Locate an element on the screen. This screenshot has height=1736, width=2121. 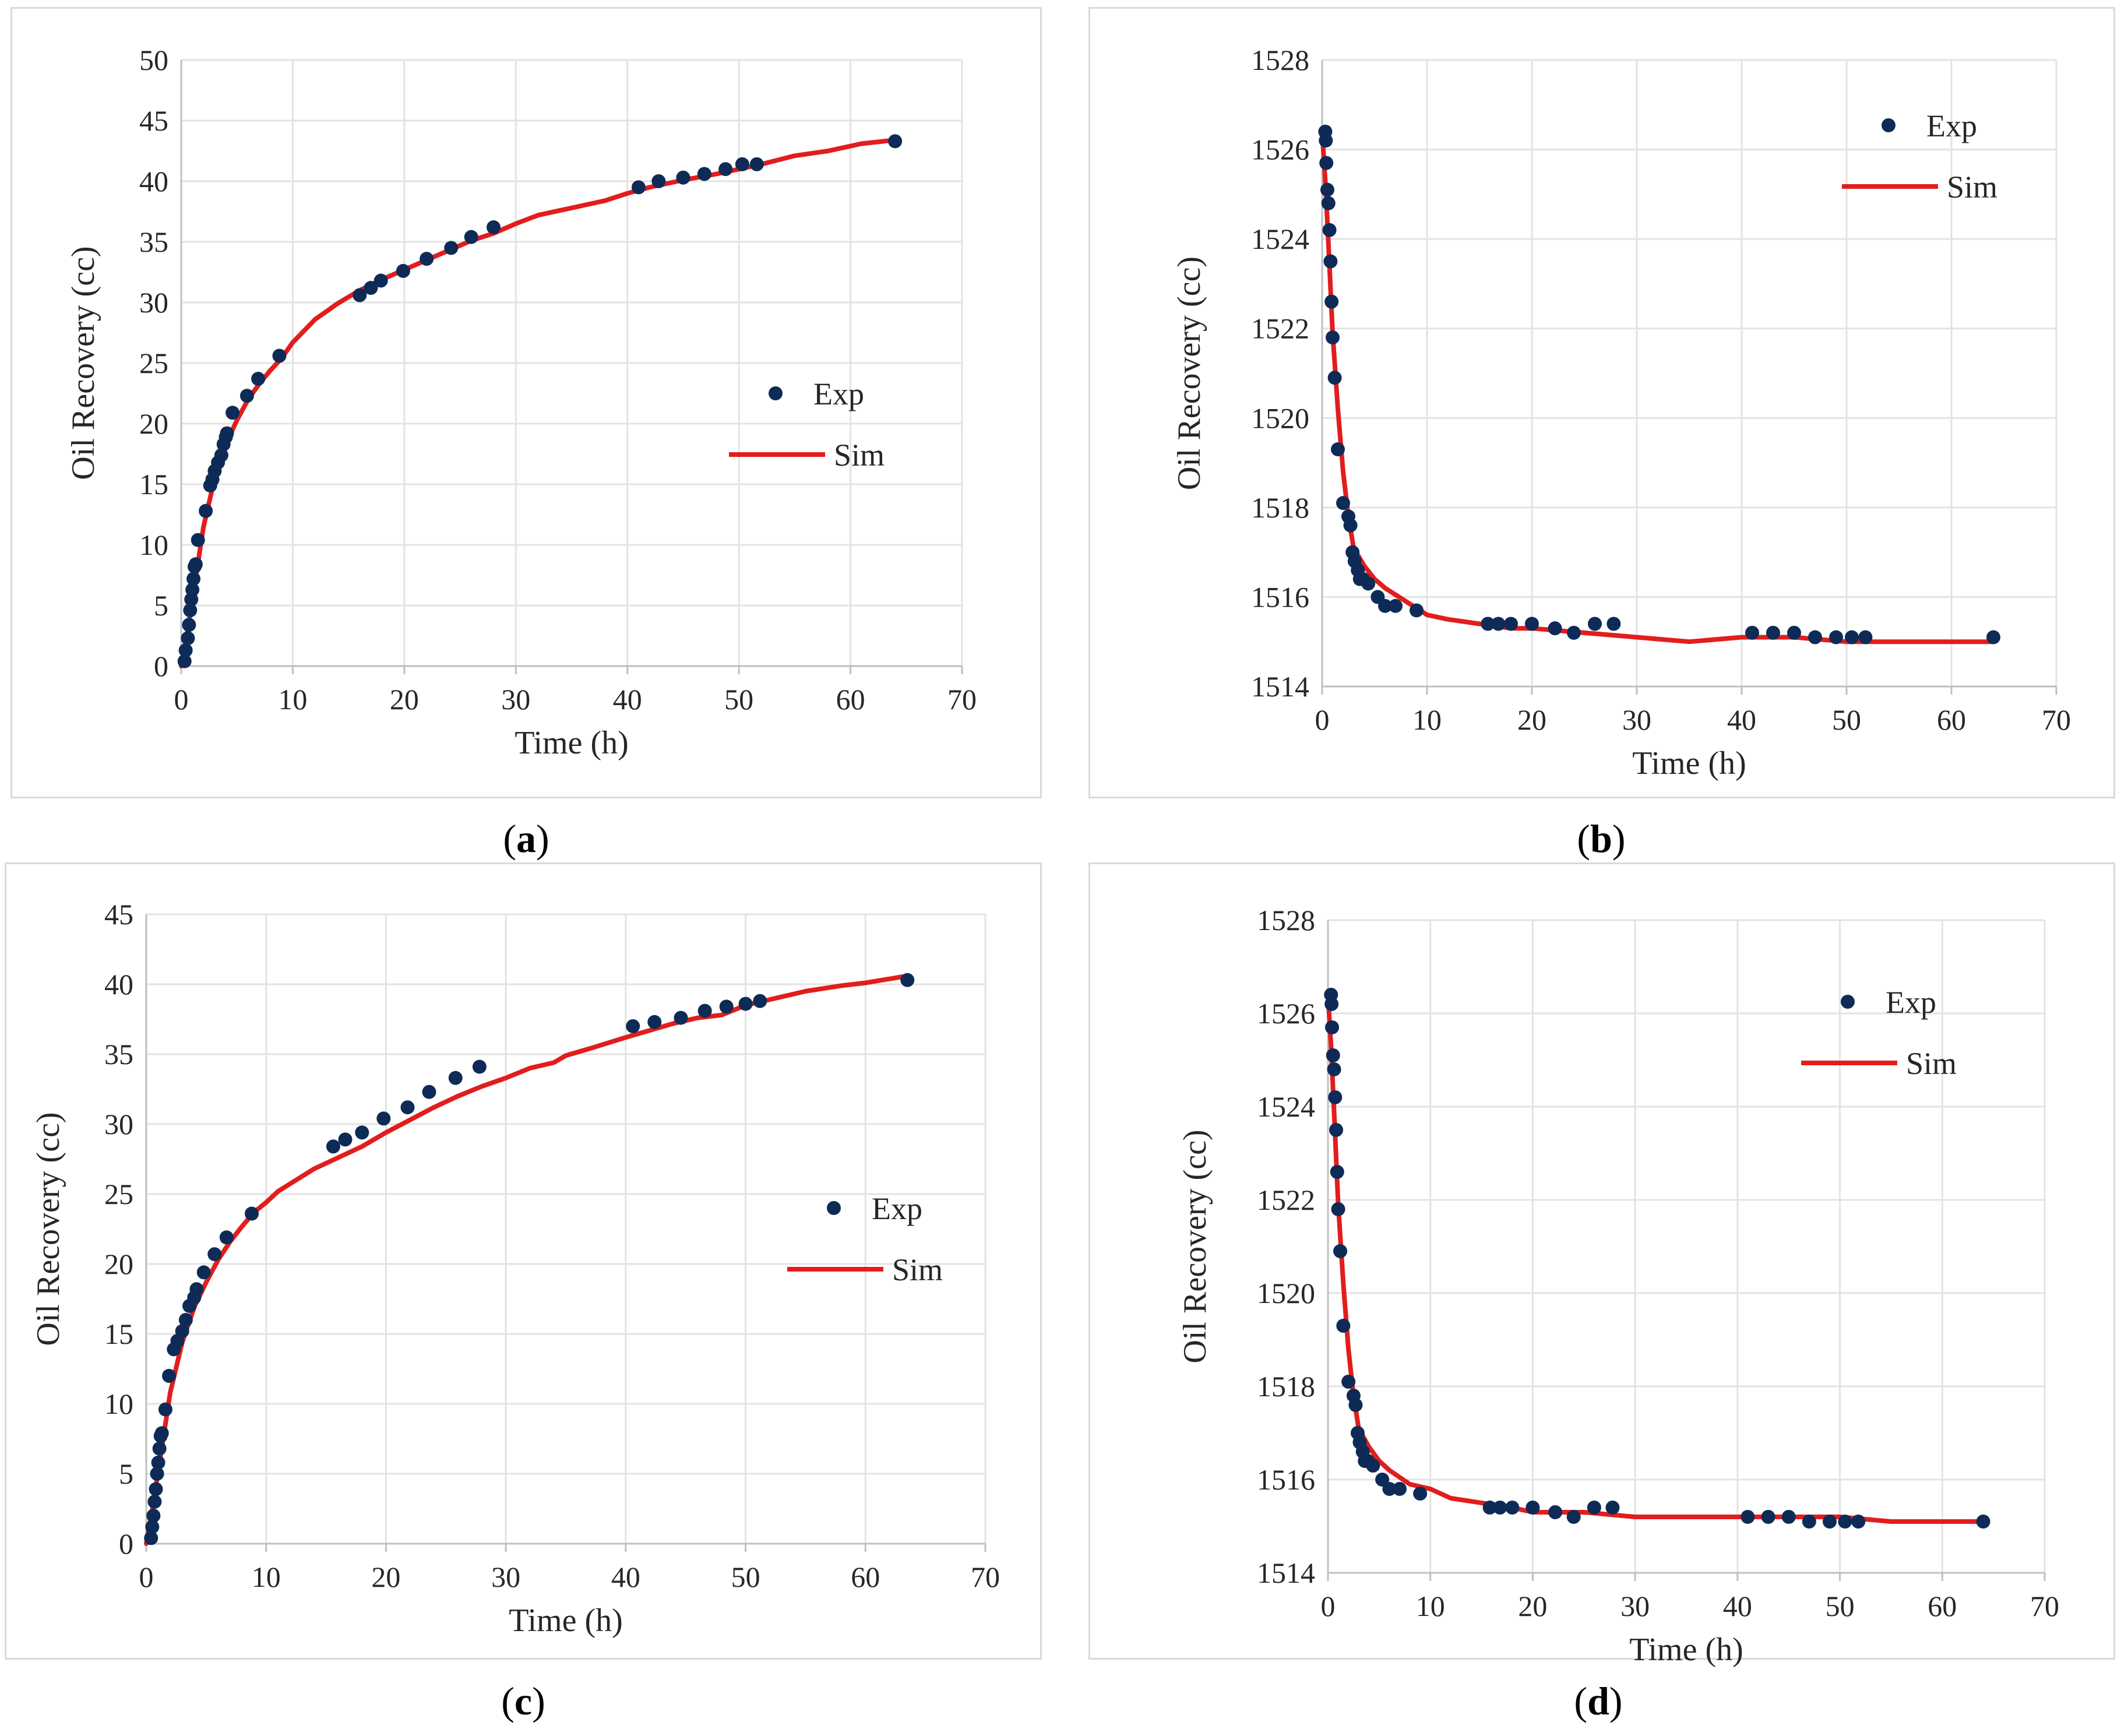
chart-b-xtick-label-7: 70 is located at coordinates (2056, 720).